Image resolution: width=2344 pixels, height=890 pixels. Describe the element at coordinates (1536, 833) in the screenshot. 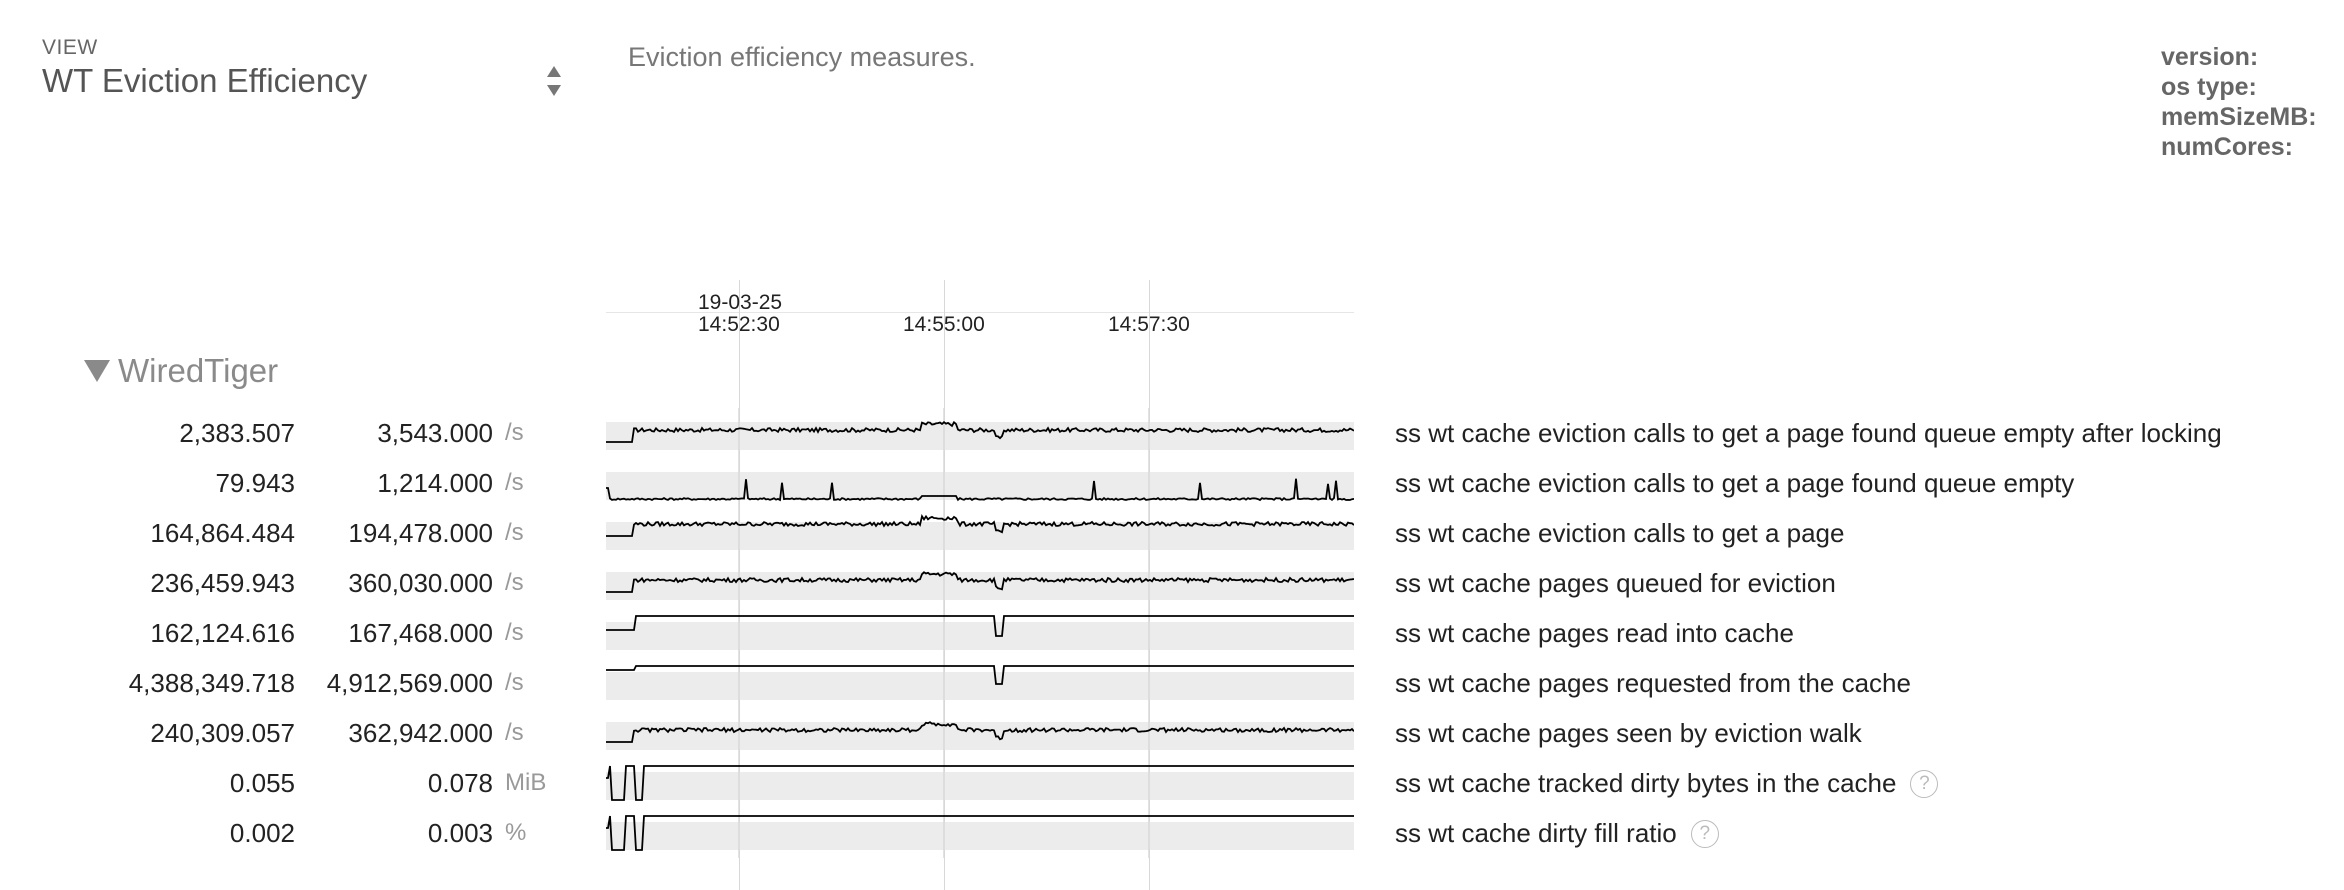

I see `metric-label: ss wt cache dirty fill ratio` at that location.